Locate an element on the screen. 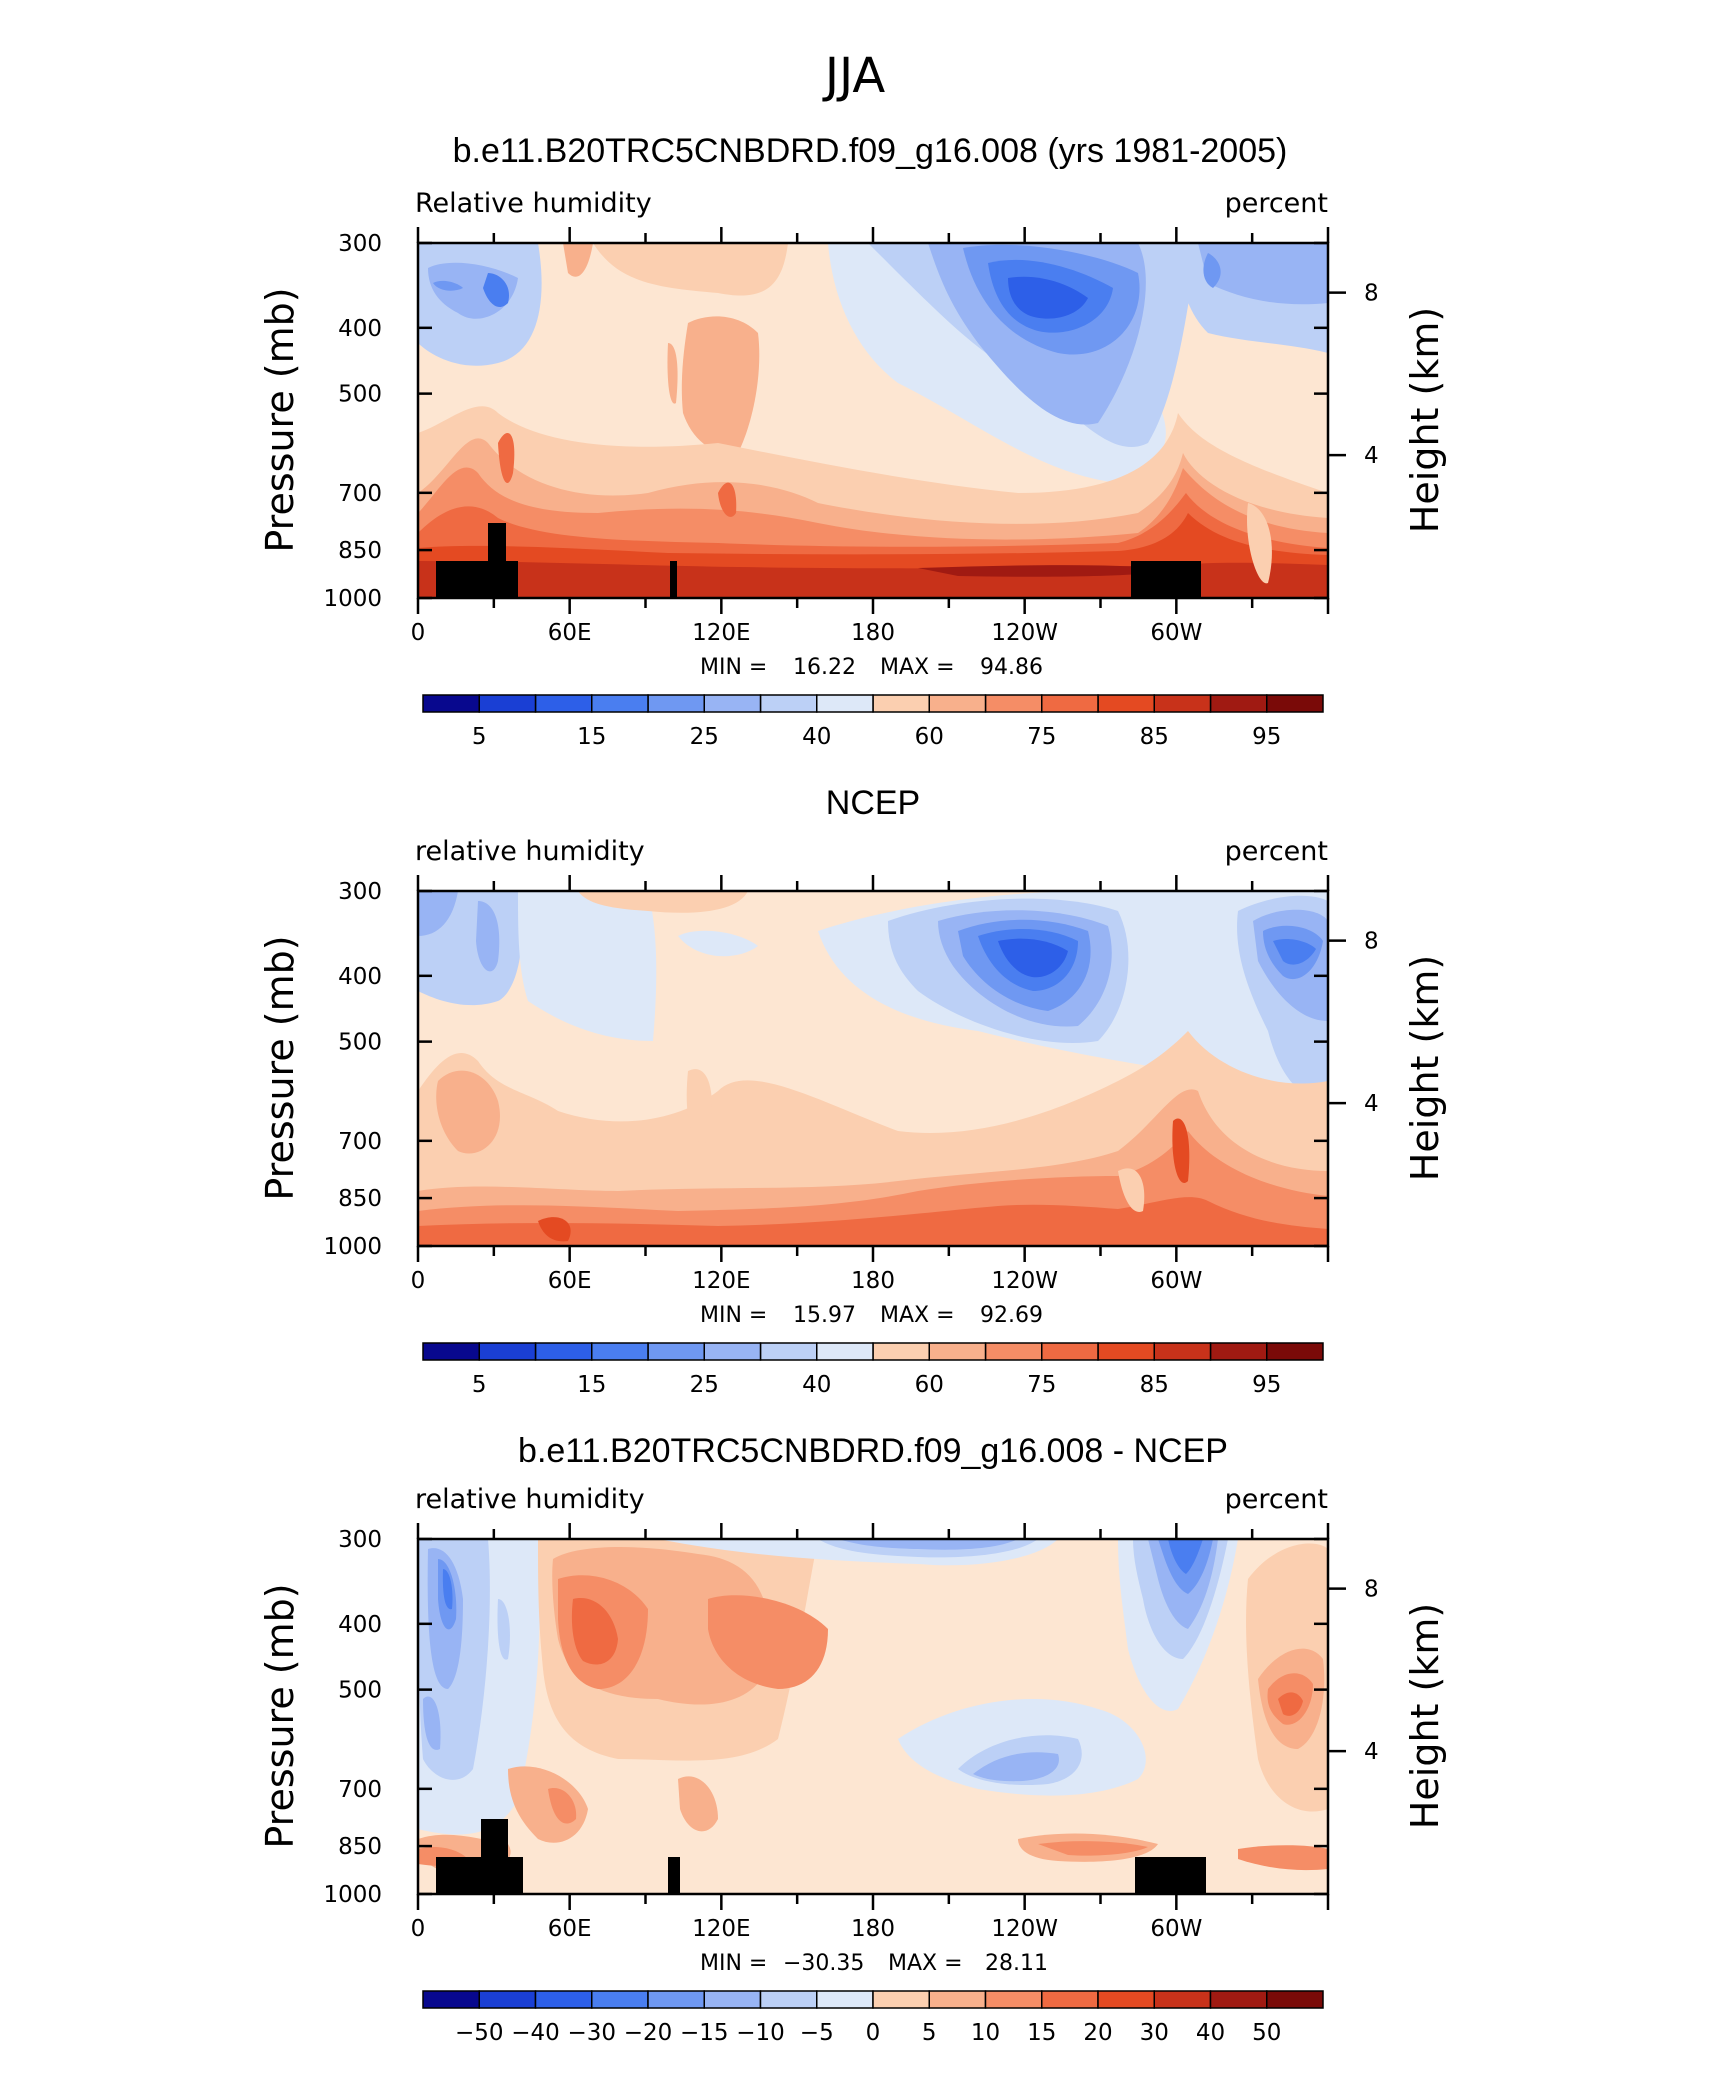 The image size is (1710, 2074). colorbar-label: −10 is located at coordinates (760, 2033).